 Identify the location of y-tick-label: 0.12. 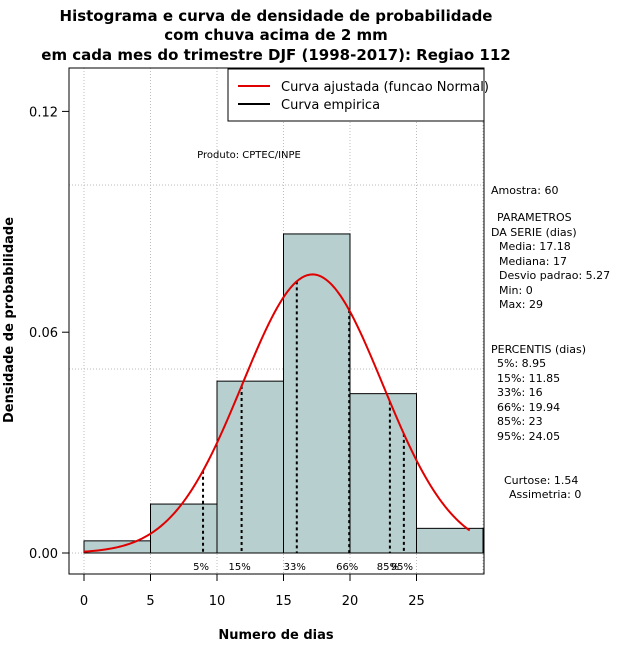
(43, 112).